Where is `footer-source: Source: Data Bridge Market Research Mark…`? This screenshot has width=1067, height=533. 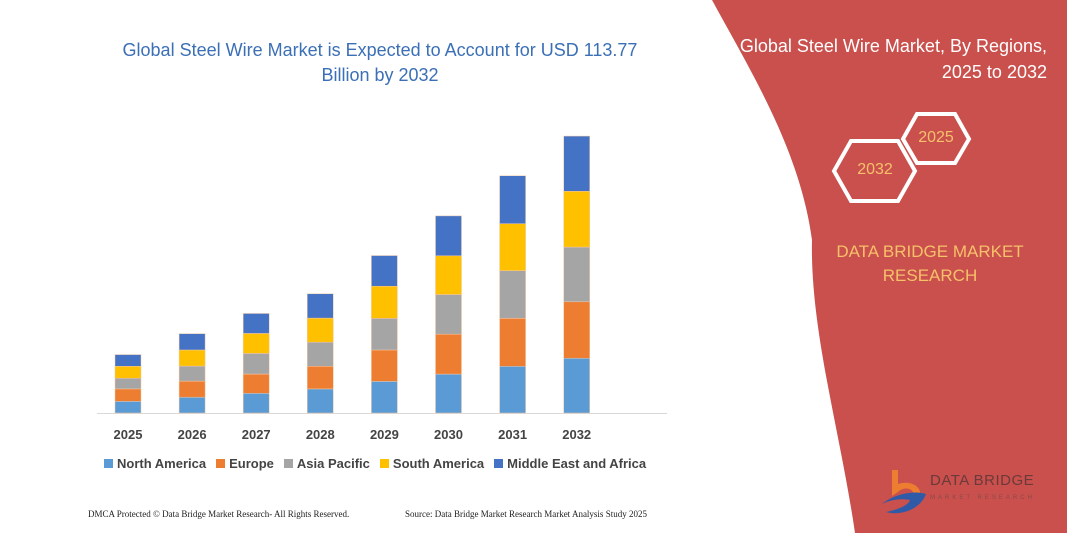
footer-source: Source: Data Bridge Market Research Mark… is located at coordinates (526, 514).